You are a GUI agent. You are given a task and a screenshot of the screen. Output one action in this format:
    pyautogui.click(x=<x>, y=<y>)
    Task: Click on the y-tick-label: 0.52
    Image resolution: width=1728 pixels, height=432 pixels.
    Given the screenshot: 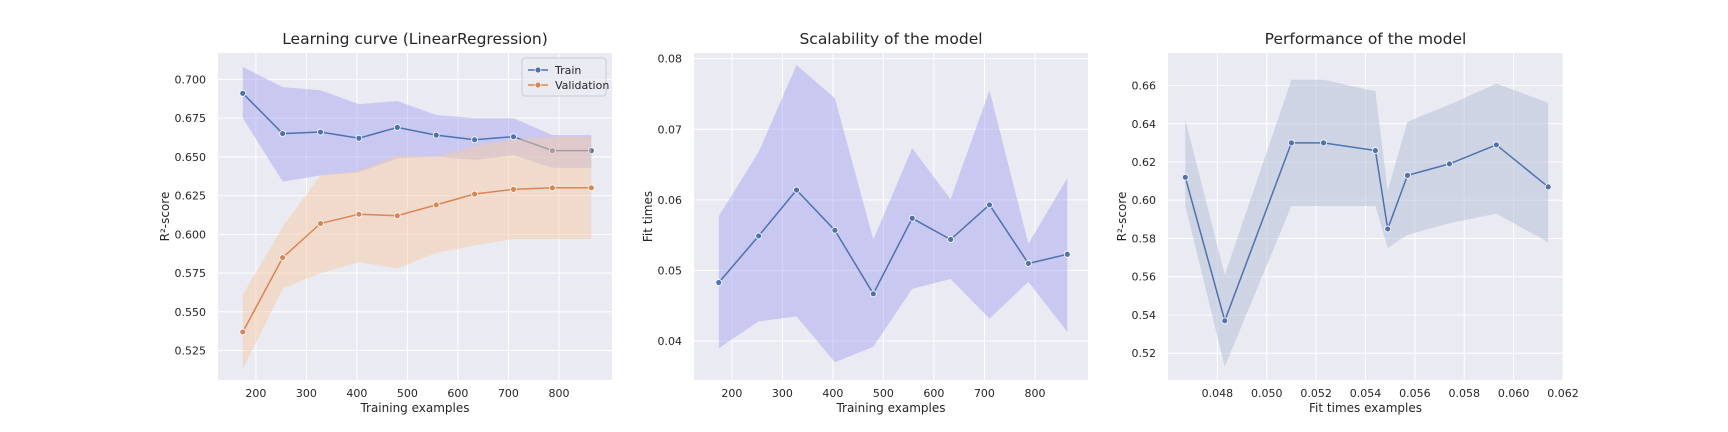 What is the action you would take?
    pyautogui.click(x=1144, y=353)
    